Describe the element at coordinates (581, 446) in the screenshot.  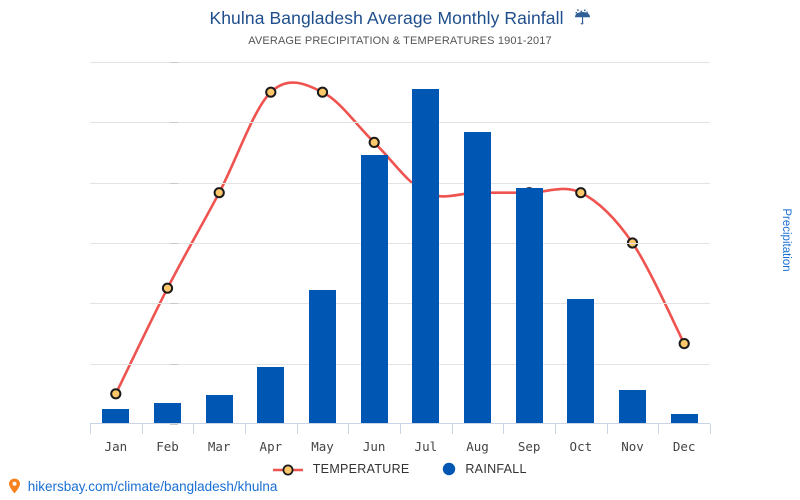
I see `x-axis-tick-label: Oct` at that location.